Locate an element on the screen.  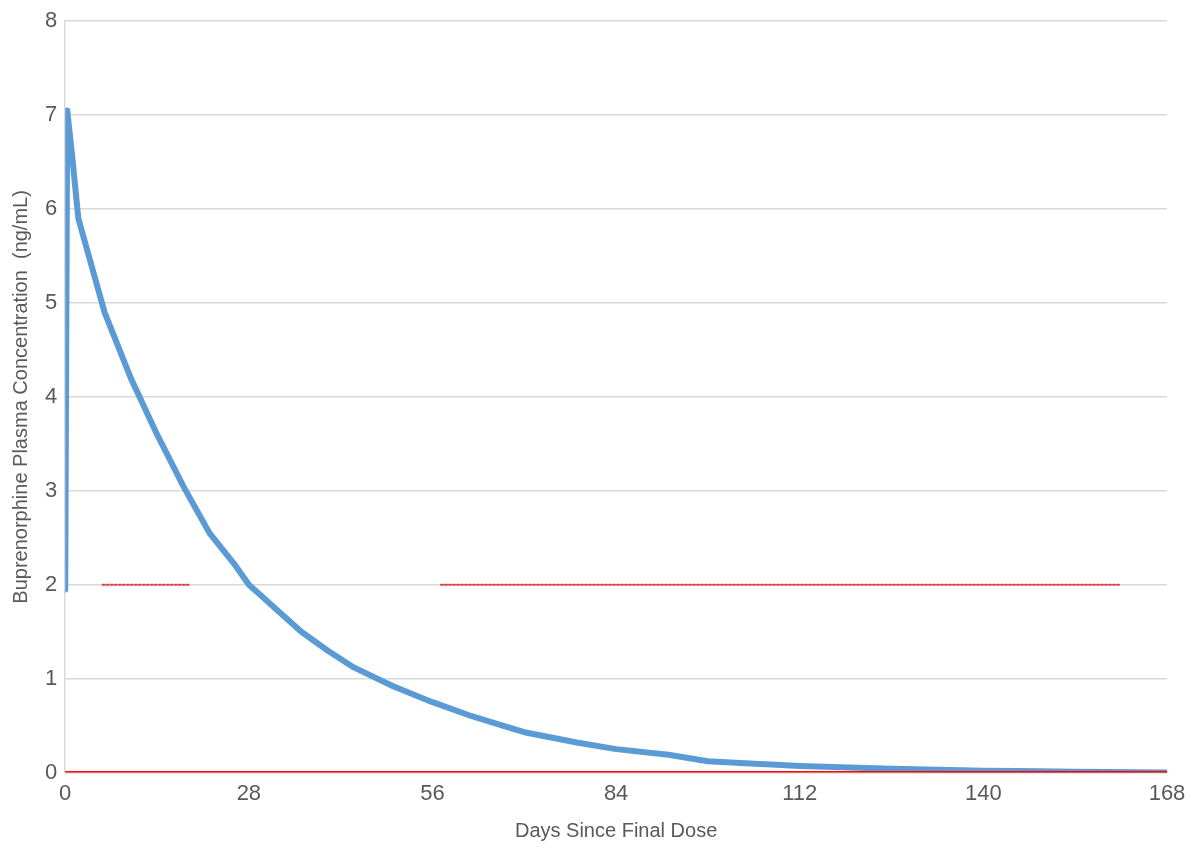
y-tick-label: 1 is located at coordinates (51, 677).